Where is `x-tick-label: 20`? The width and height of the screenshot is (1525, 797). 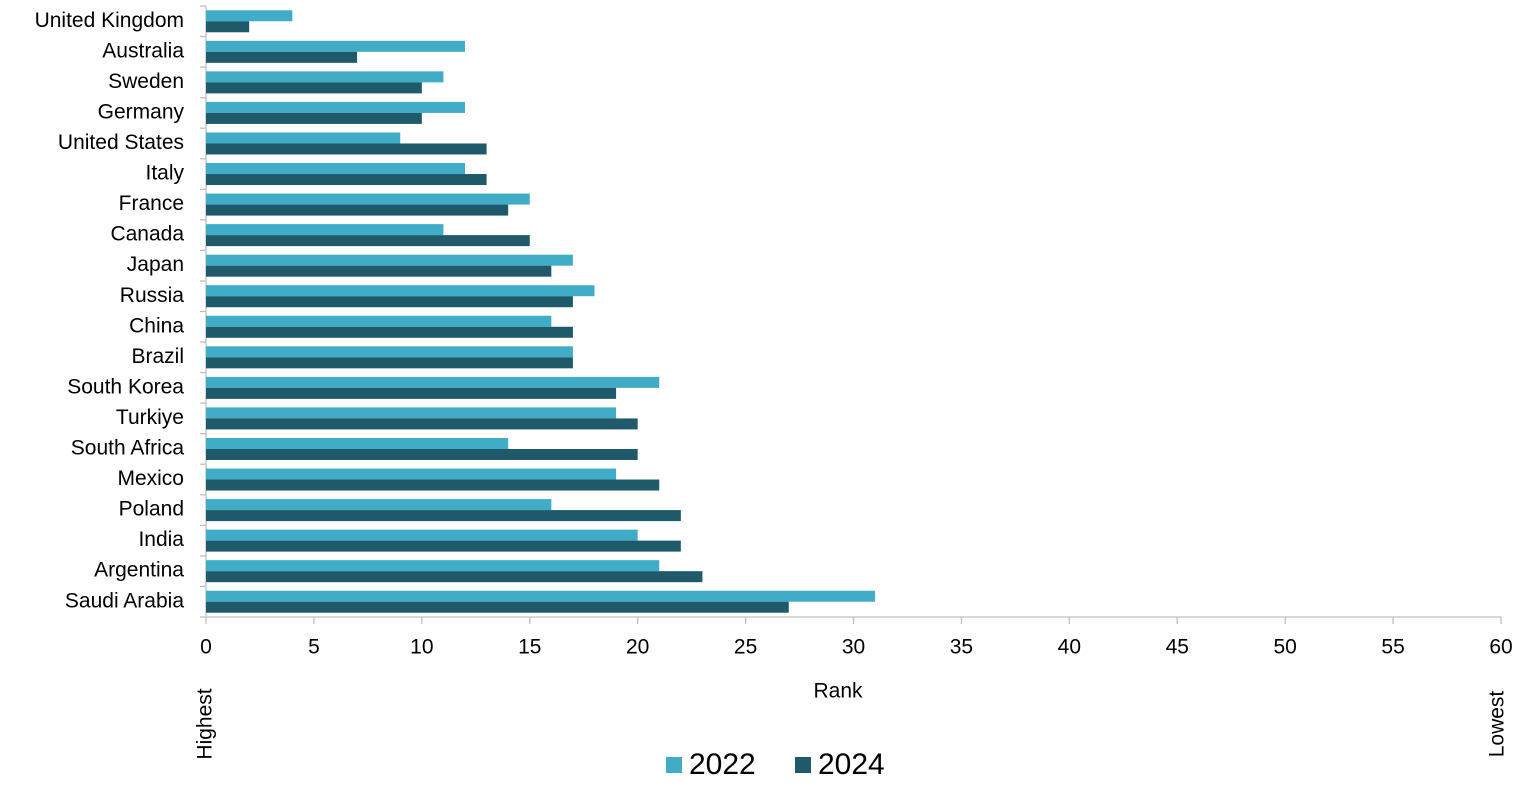
x-tick-label: 20 is located at coordinates (637, 647).